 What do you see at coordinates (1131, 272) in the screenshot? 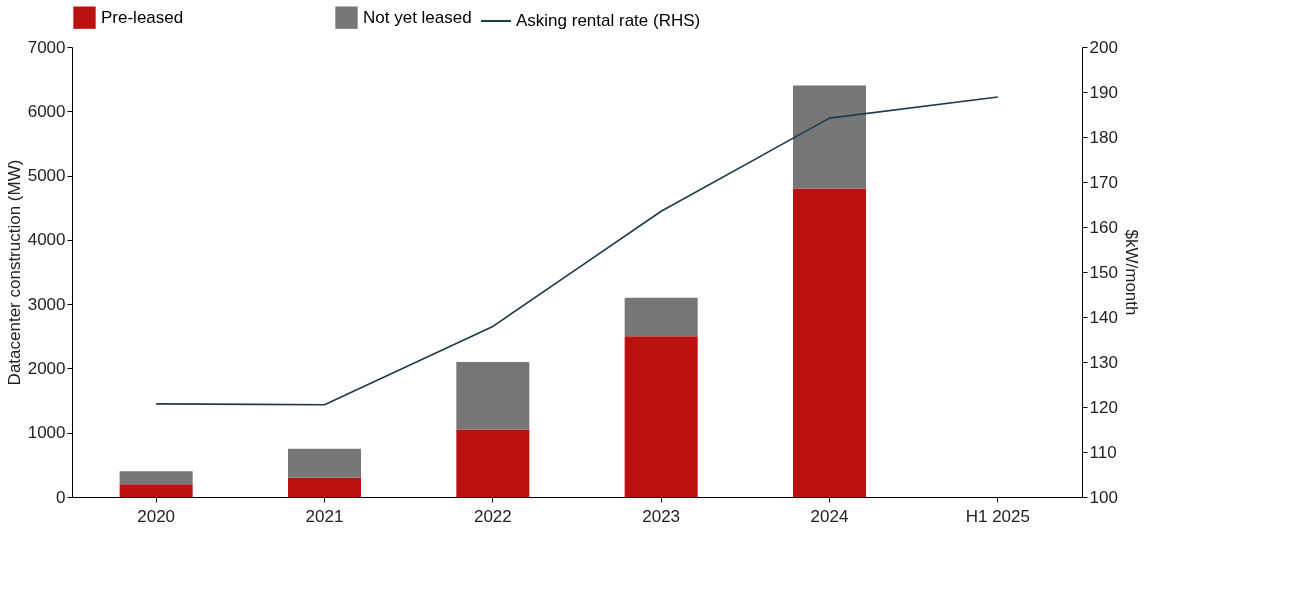
I see `y2-axis-title: $kW/month` at bounding box center [1131, 272].